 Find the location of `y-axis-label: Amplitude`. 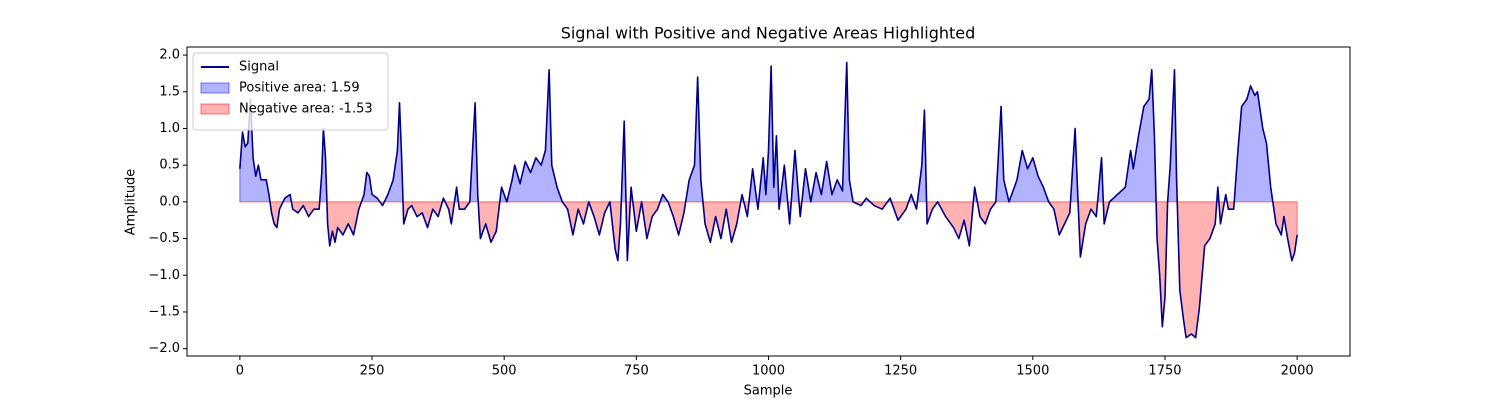

y-axis-label: Amplitude is located at coordinates (131, 202).